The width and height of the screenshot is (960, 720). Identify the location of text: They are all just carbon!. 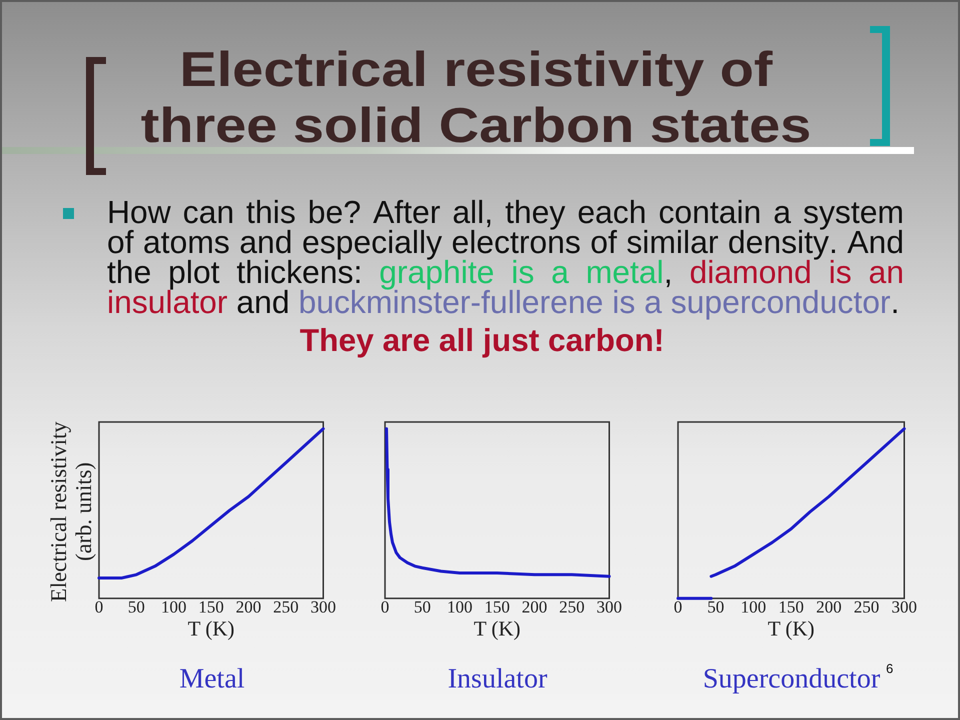
(482, 340).